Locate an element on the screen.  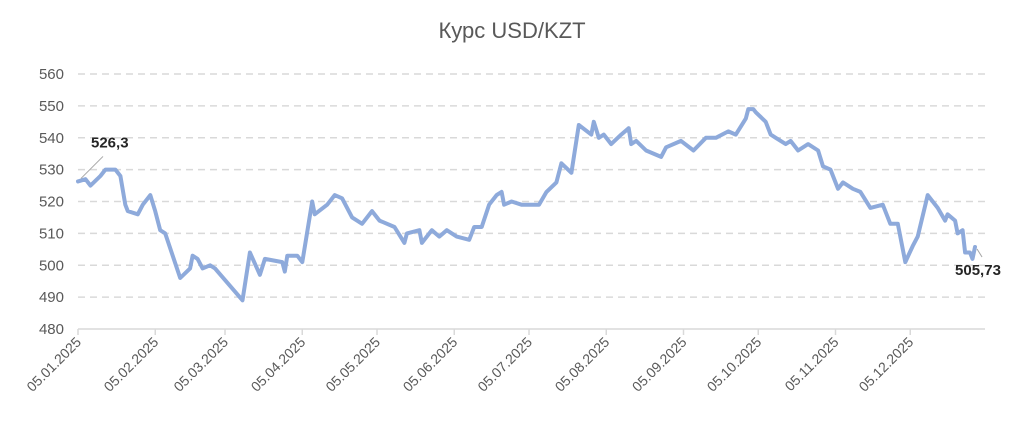
y-tick-label: 500 is located at coordinates (51, 265).